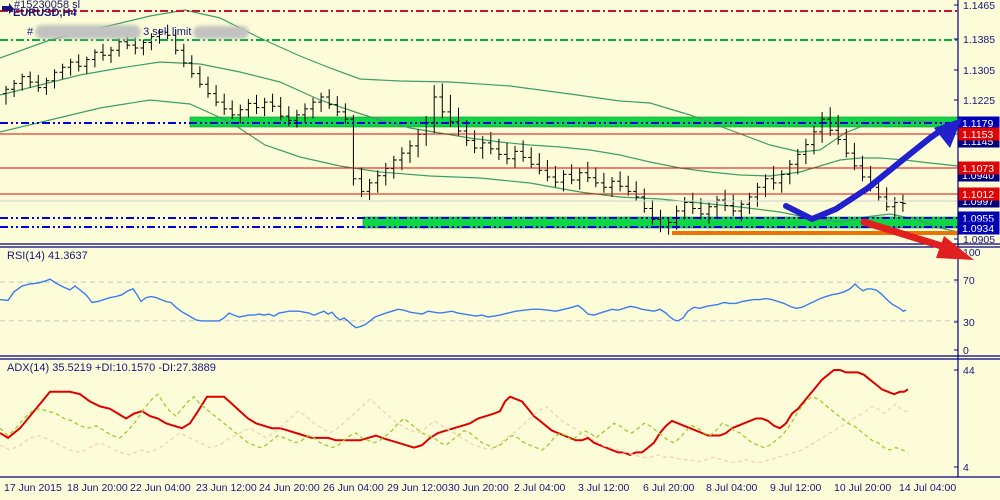 This screenshot has width=1000, height=500. Describe the element at coordinates (289, 488) in the screenshot. I see `time-axis-label: 24 Jun 20:00` at that location.